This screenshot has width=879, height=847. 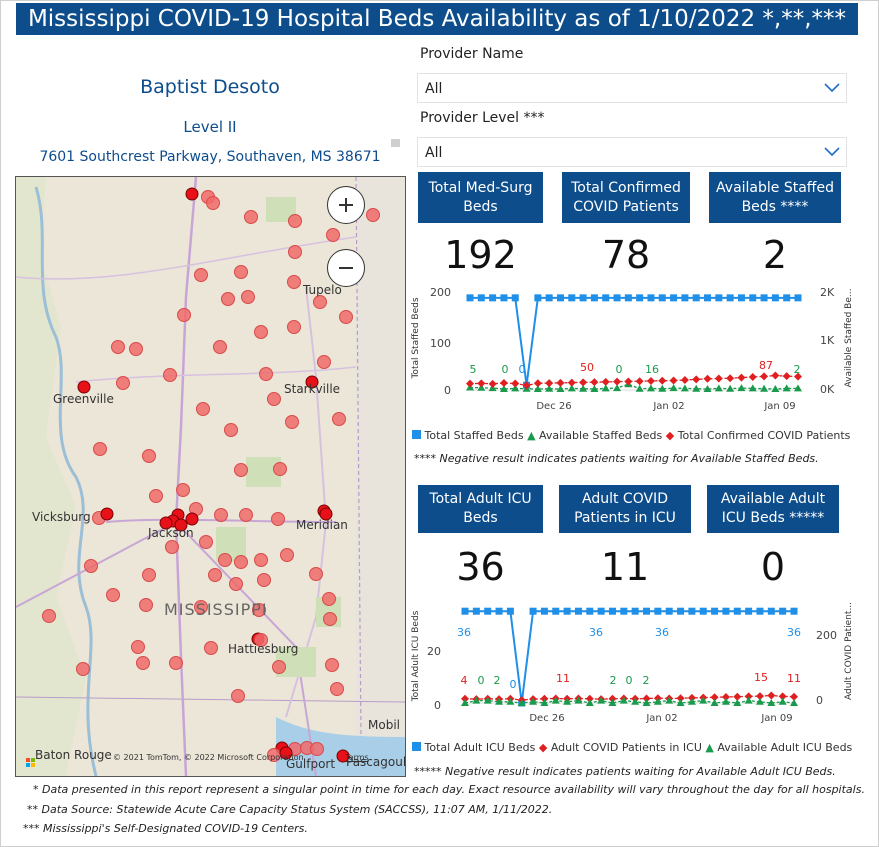 I want to click on map-zoom-in-button, so click(x=346, y=205).